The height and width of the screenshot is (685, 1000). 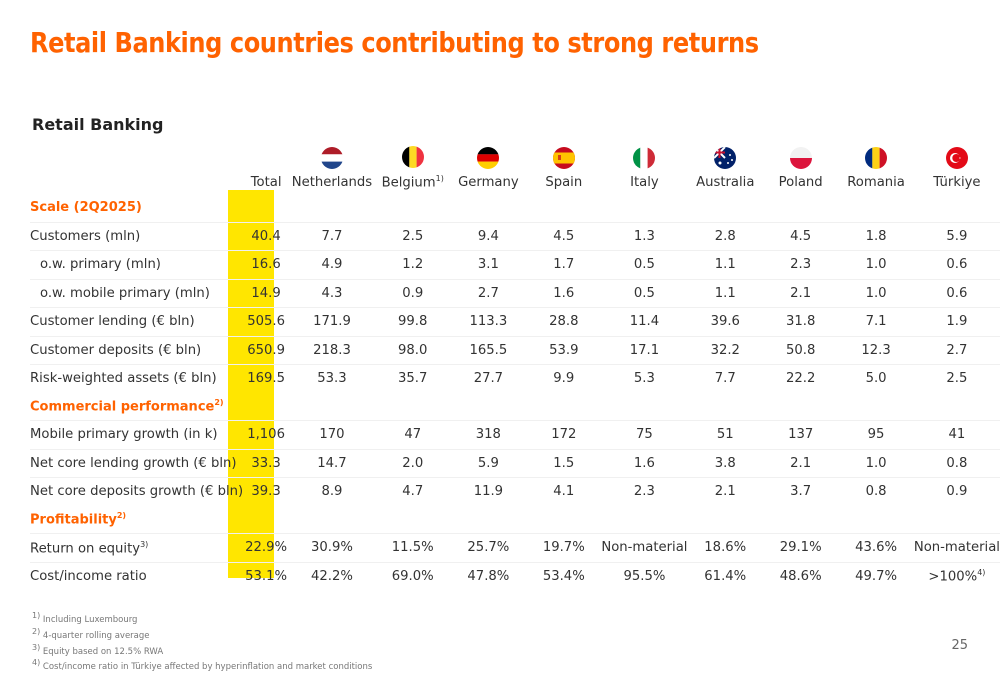 What do you see at coordinates (725, 463) in the screenshot?
I see `value-cell: 3.8` at bounding box center [725, 463].